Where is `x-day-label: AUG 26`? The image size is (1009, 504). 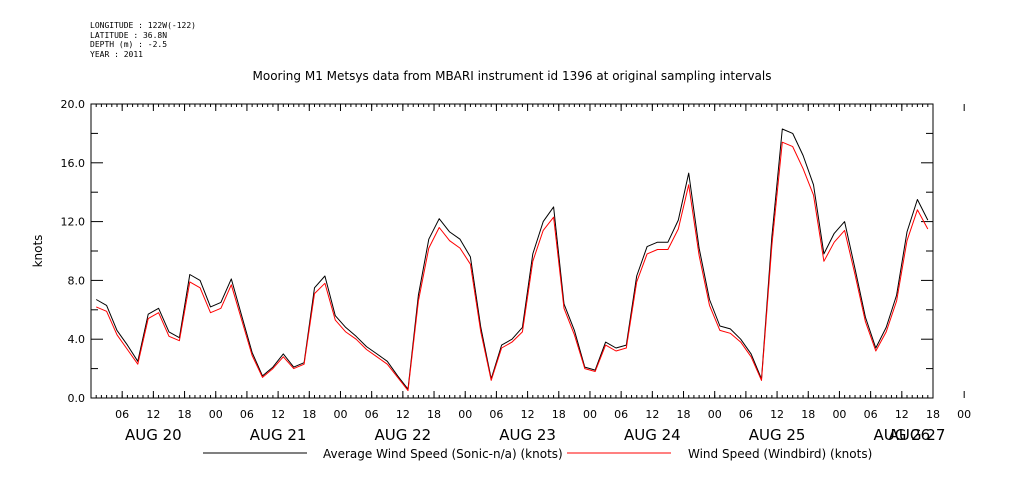 x-day-label: AUG 26 is located at coordinates (901, 435).